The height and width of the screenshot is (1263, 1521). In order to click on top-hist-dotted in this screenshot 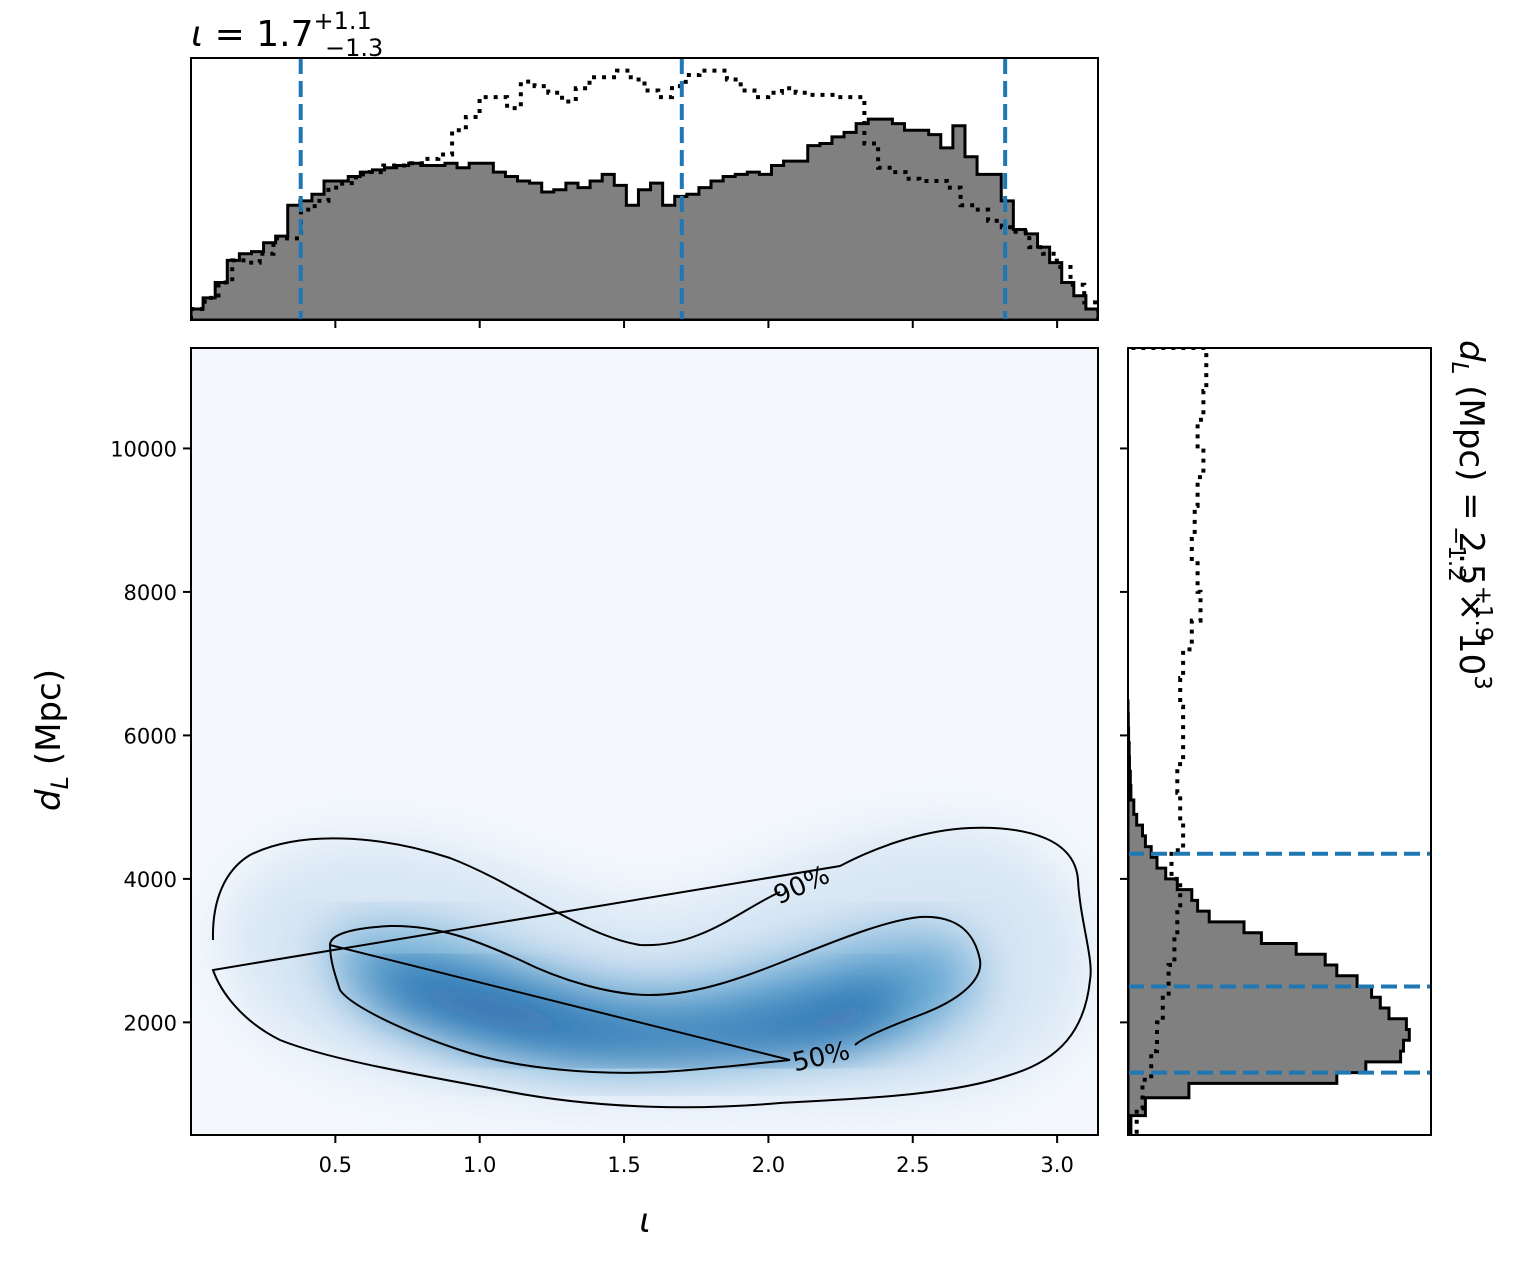, I will do `click(644, 194)`.